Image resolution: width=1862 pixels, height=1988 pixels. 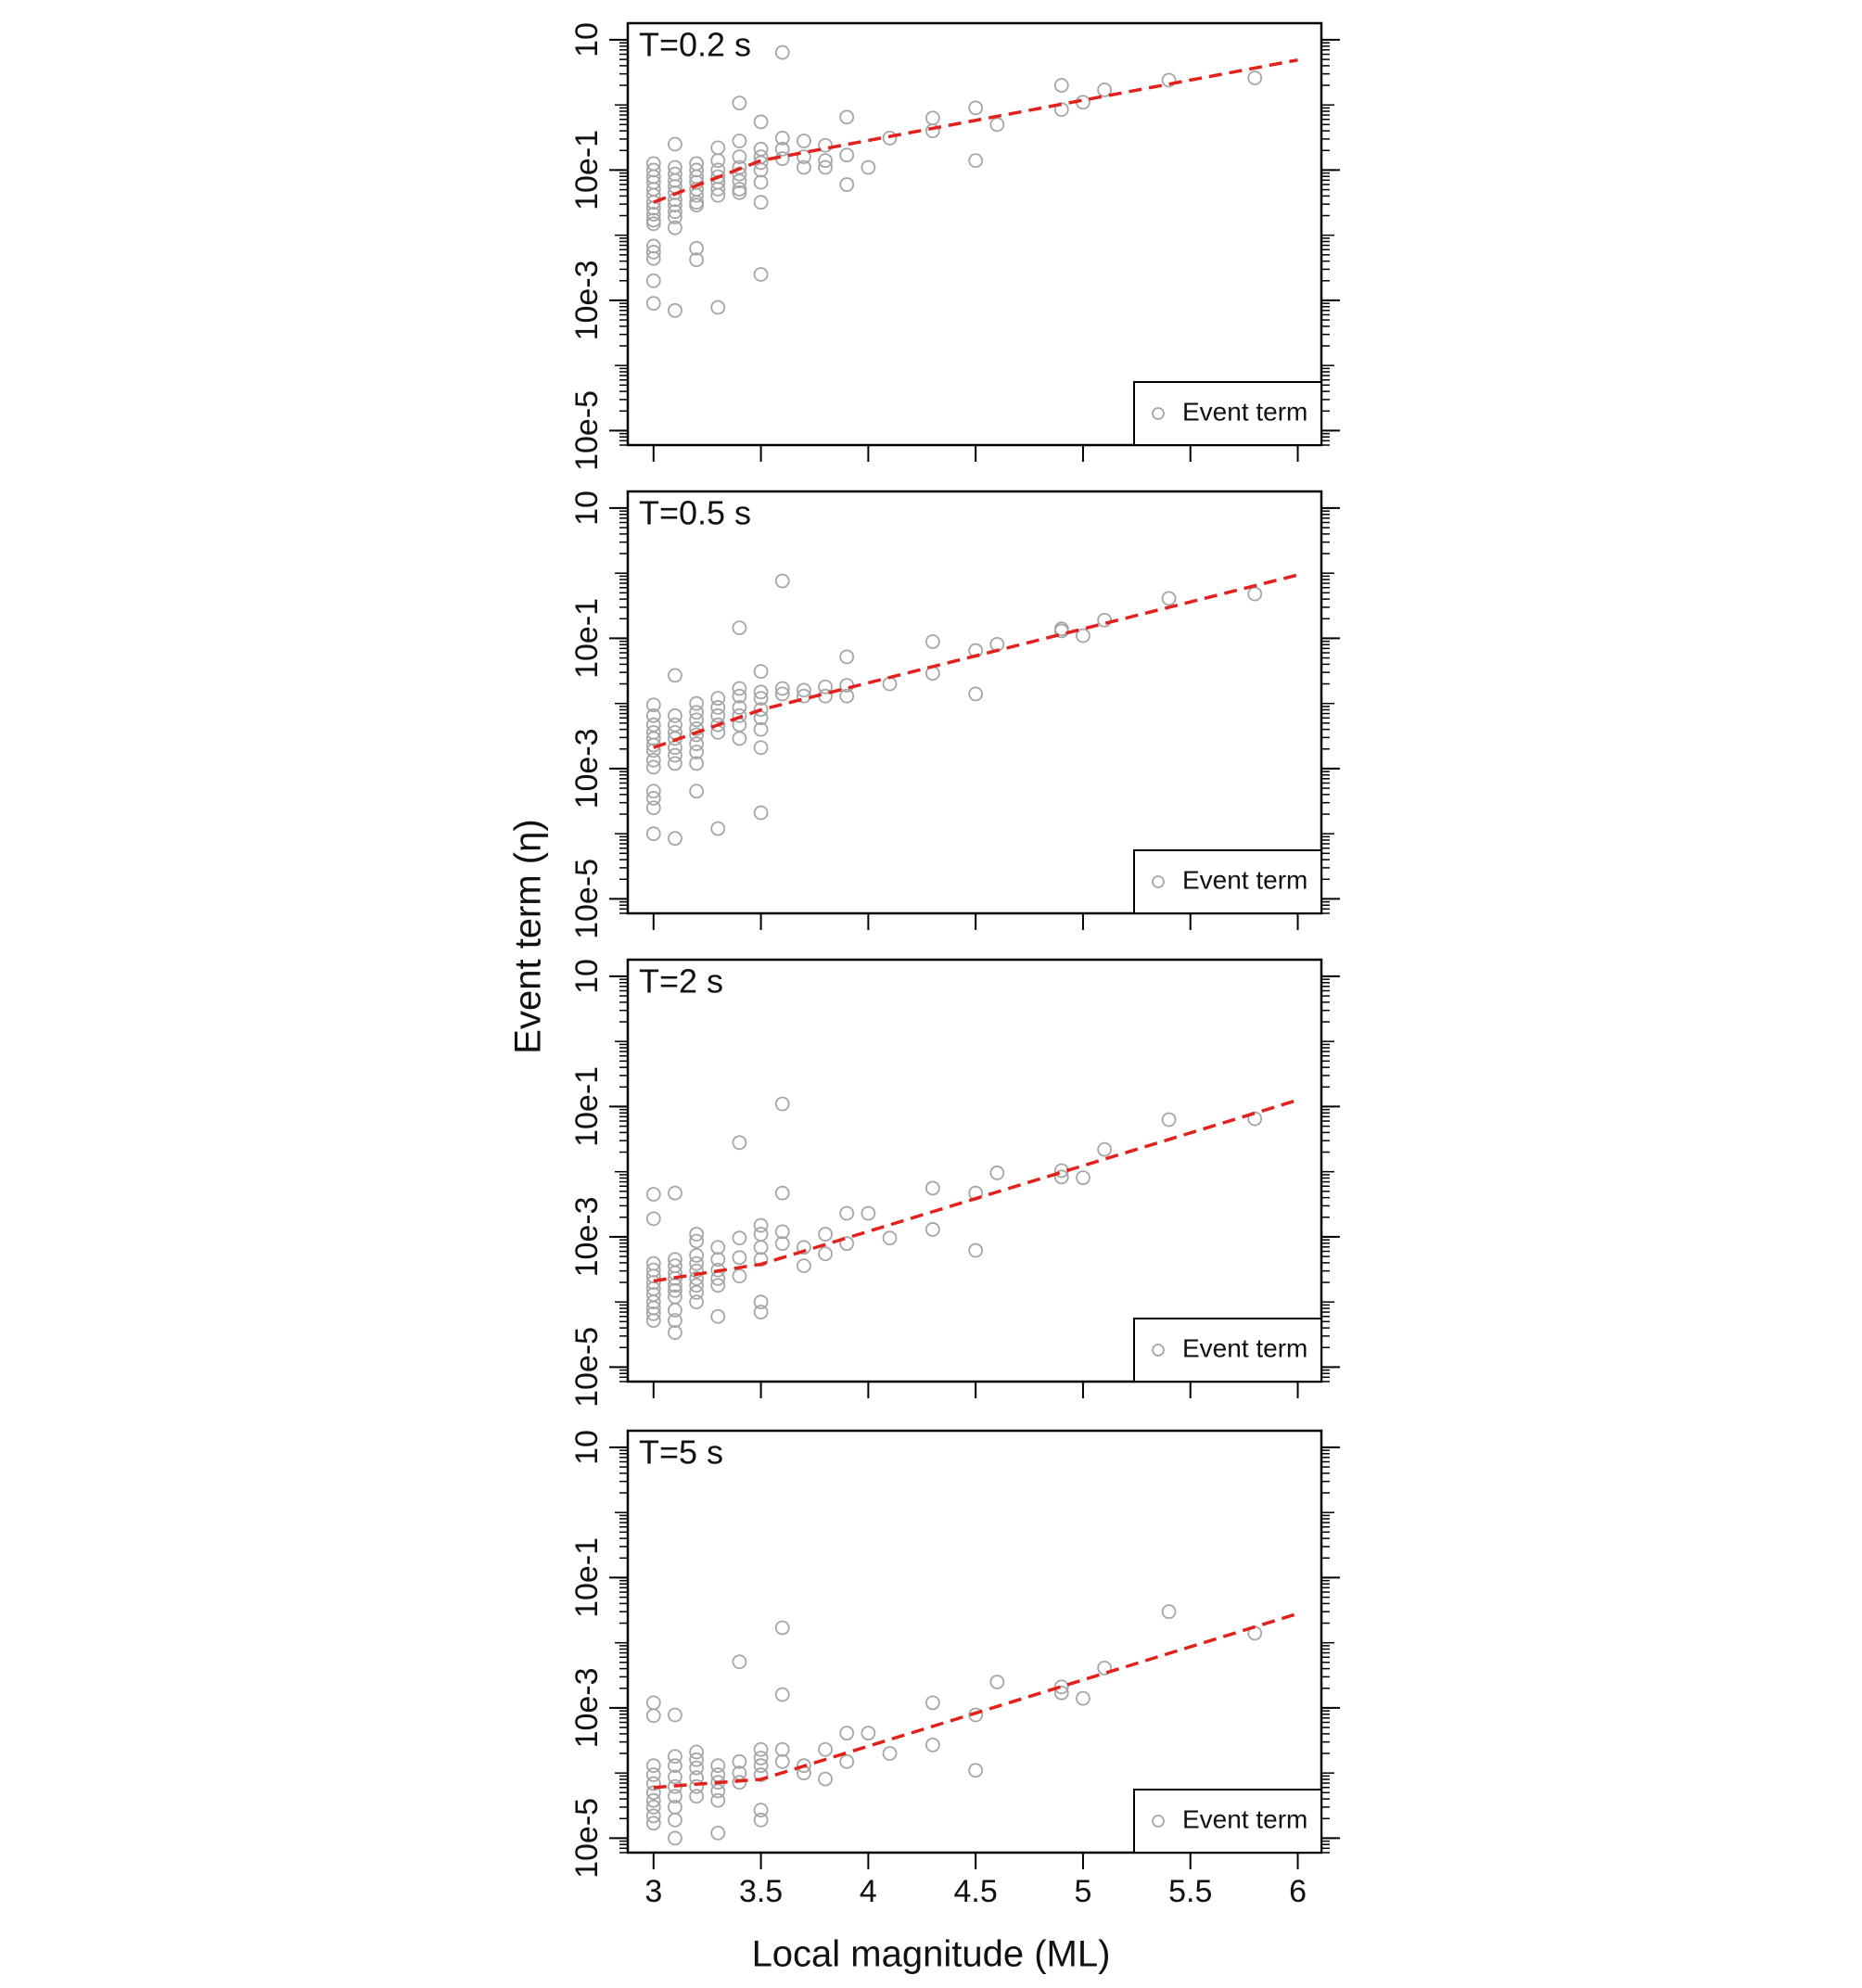 What do you see at coordinates (761, 1891) in the screenshot?
I see `x-tick-label: 3.5` at bounding box center [761, 1891].